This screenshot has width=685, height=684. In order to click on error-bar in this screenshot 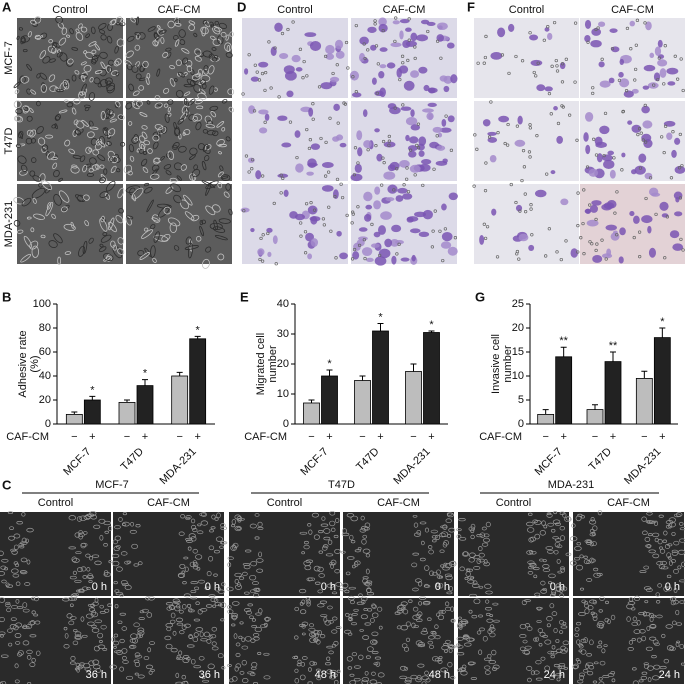, I will do `click(329, 372)`.